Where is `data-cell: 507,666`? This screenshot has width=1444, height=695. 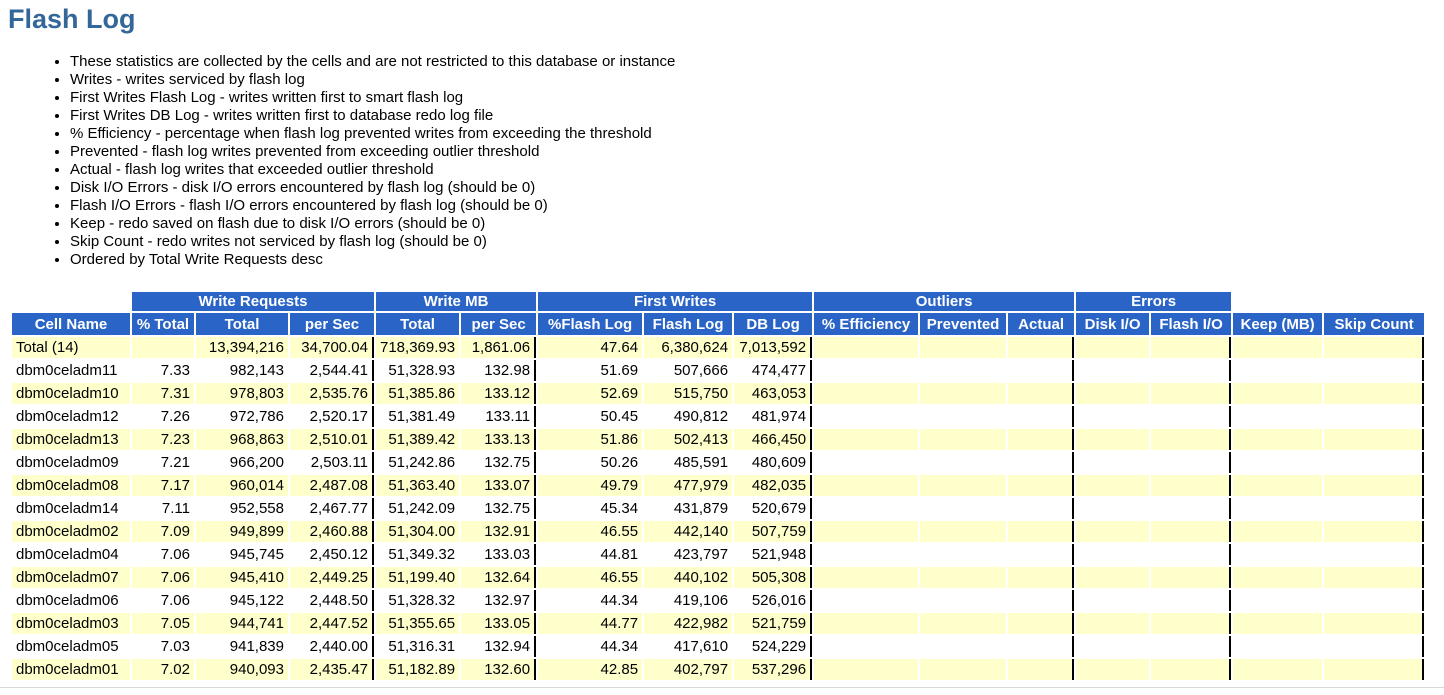
data-cell: 507,666 is located at coordinates (688, 370).